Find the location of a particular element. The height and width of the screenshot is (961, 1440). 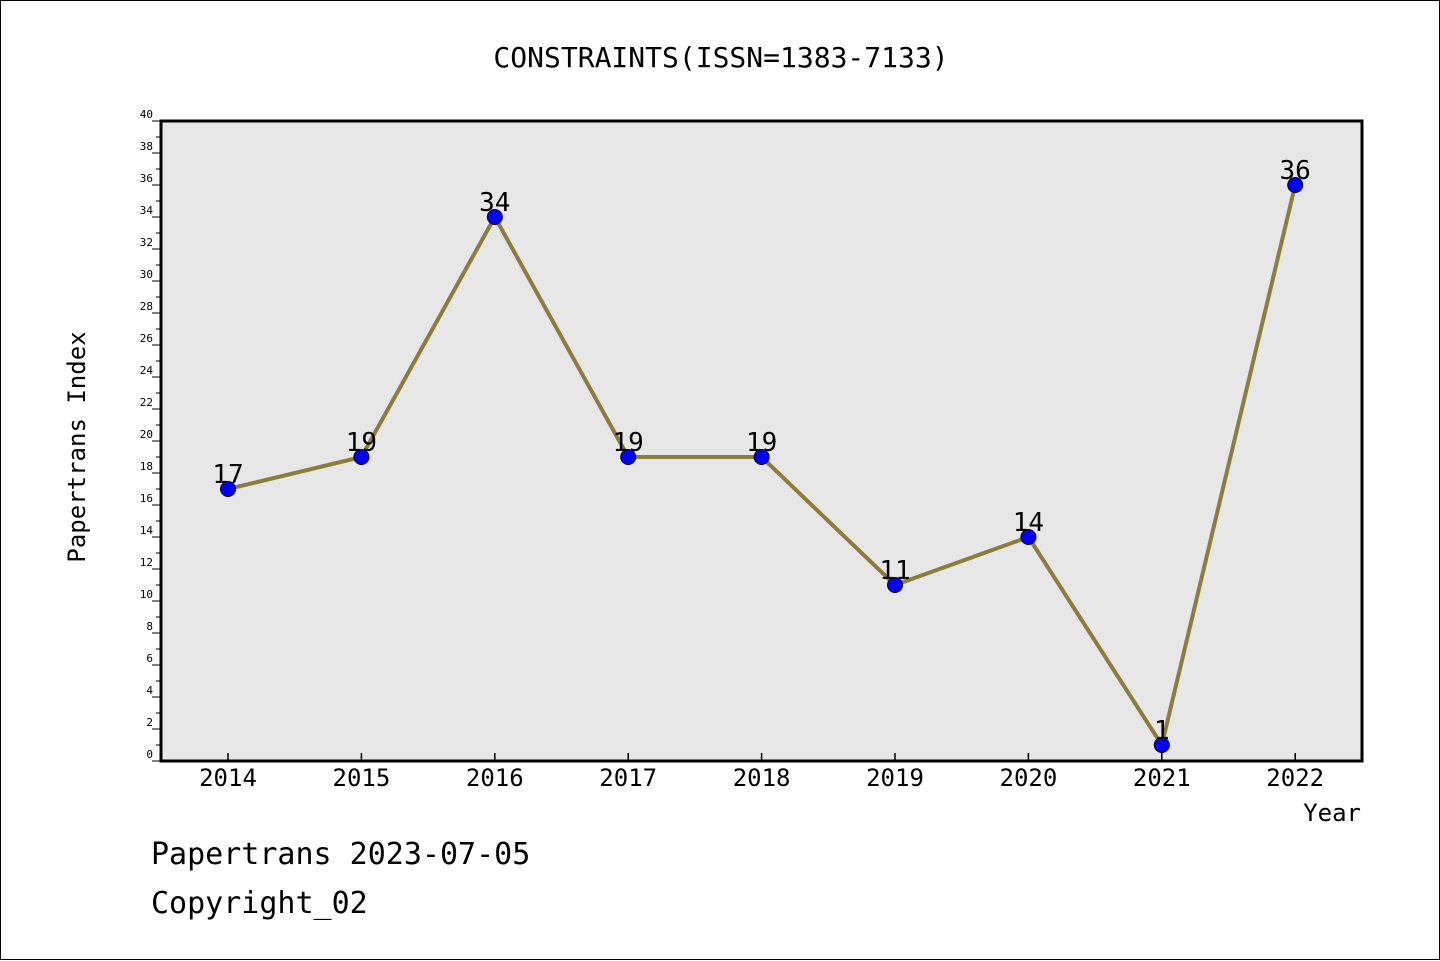

data-label: 11 is located at coordinates (894, 571).